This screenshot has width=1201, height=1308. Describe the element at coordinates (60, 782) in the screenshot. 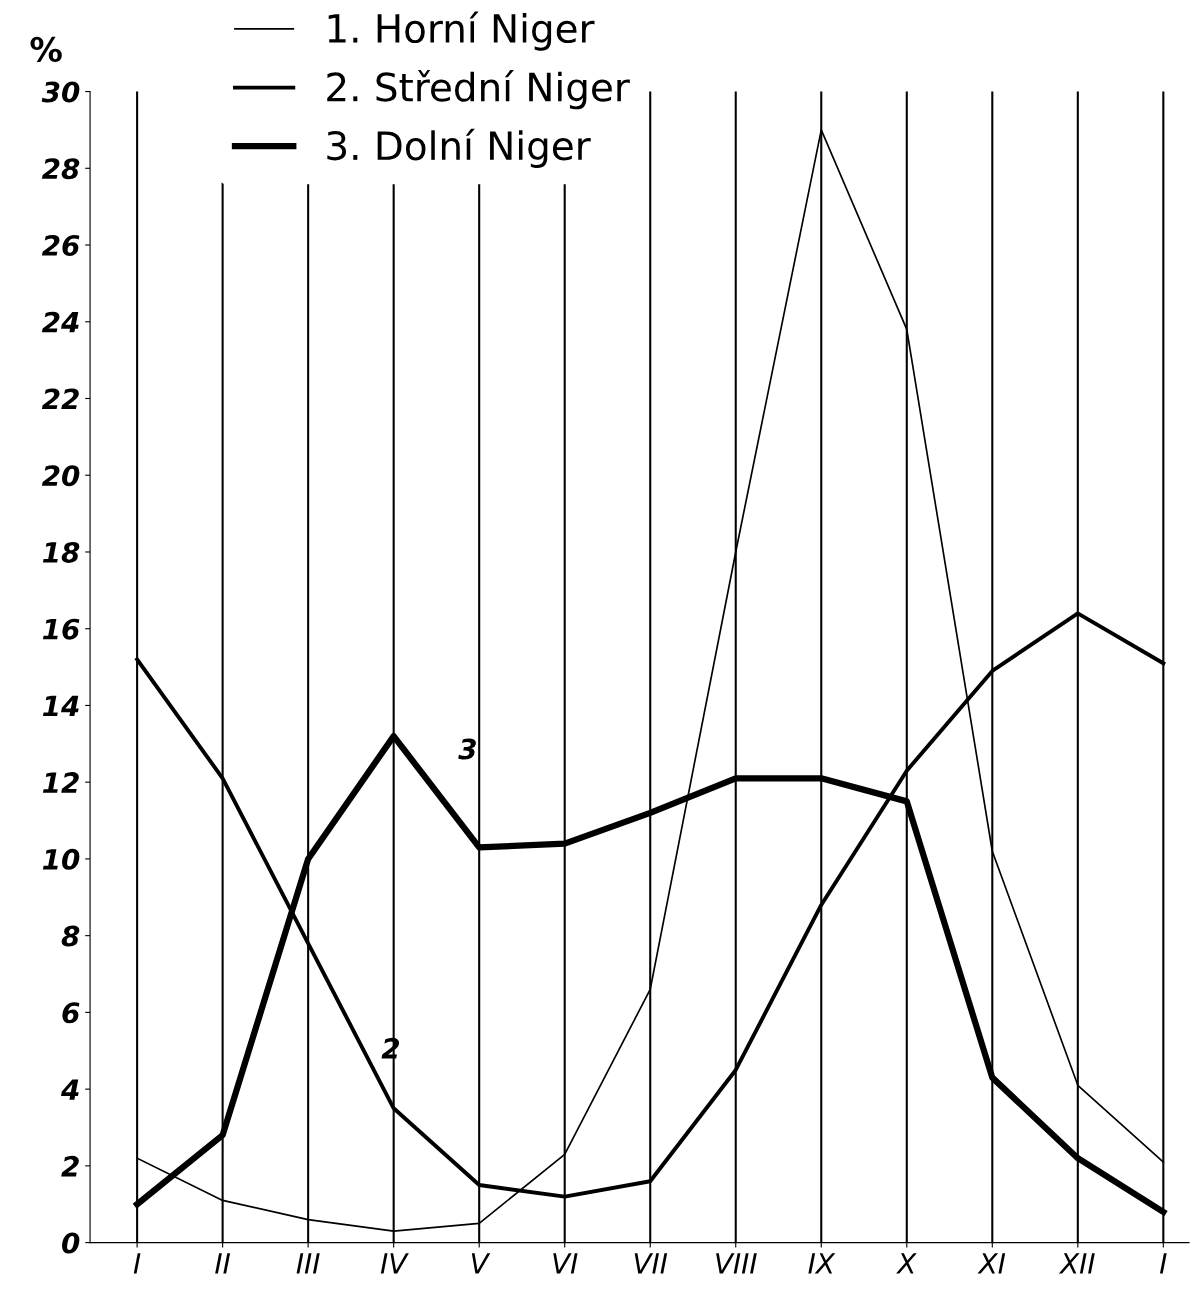

I see `y-tick-label: 12` at that location.